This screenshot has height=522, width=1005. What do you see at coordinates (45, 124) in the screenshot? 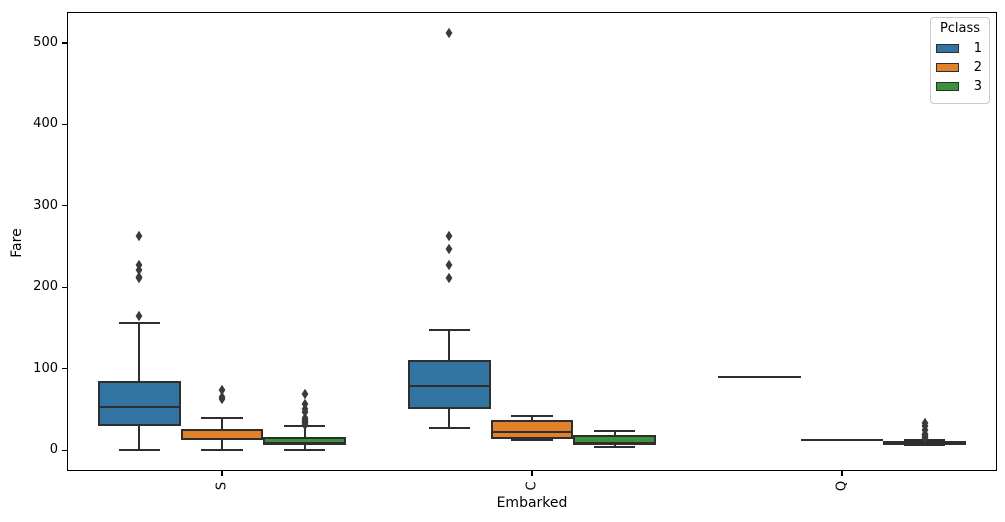
I see `y-tick-label: 400` at bounding box center [45, 124].